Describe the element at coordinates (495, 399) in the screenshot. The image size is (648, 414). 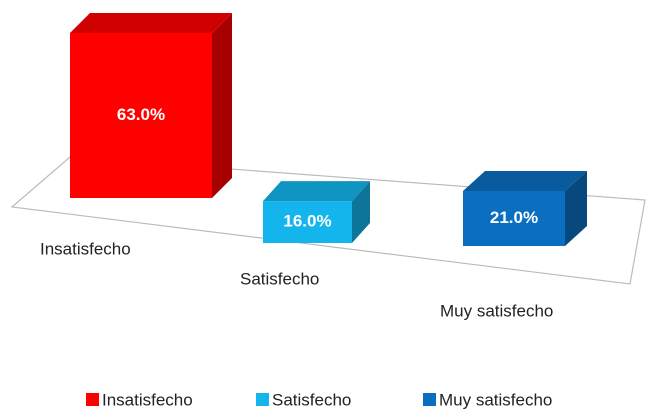
I see `legend-label: Muy satisfecho` at that location.